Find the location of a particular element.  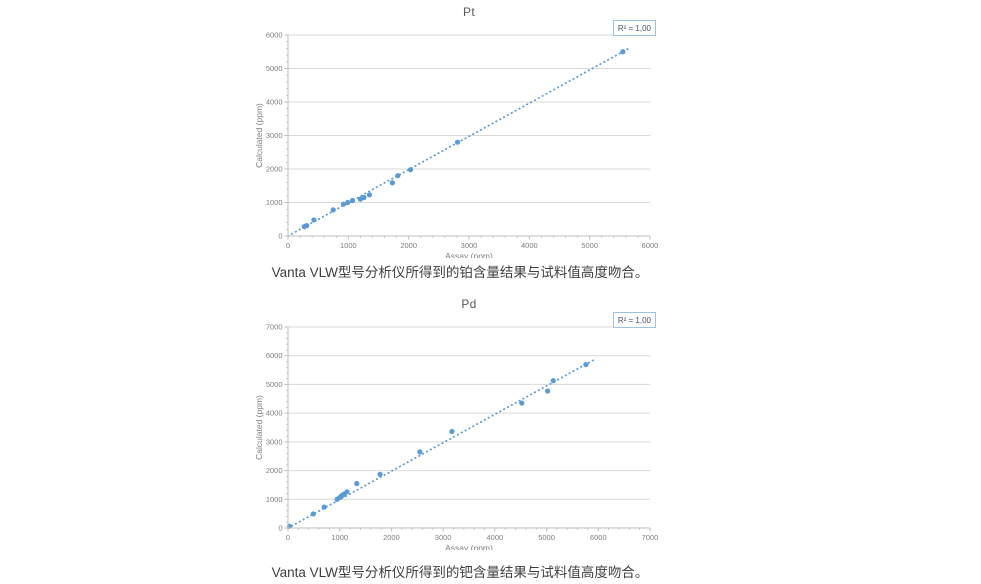

trend-line is located at coordinates (441, 444).